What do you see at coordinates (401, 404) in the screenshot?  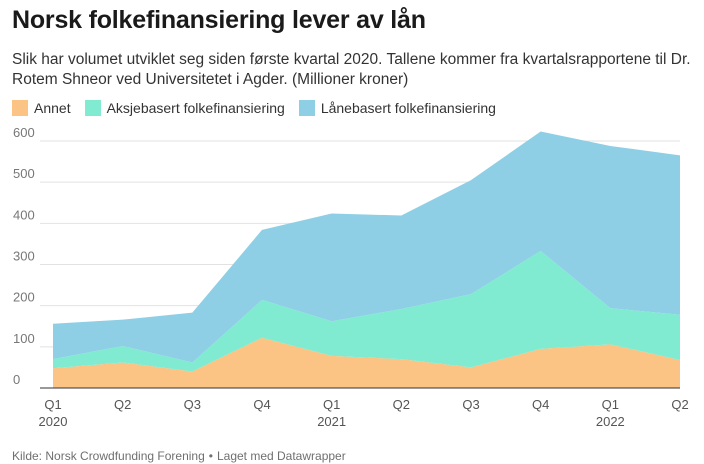 I see `x-tick-label-6: Q2` at bounding box center [401, 404].